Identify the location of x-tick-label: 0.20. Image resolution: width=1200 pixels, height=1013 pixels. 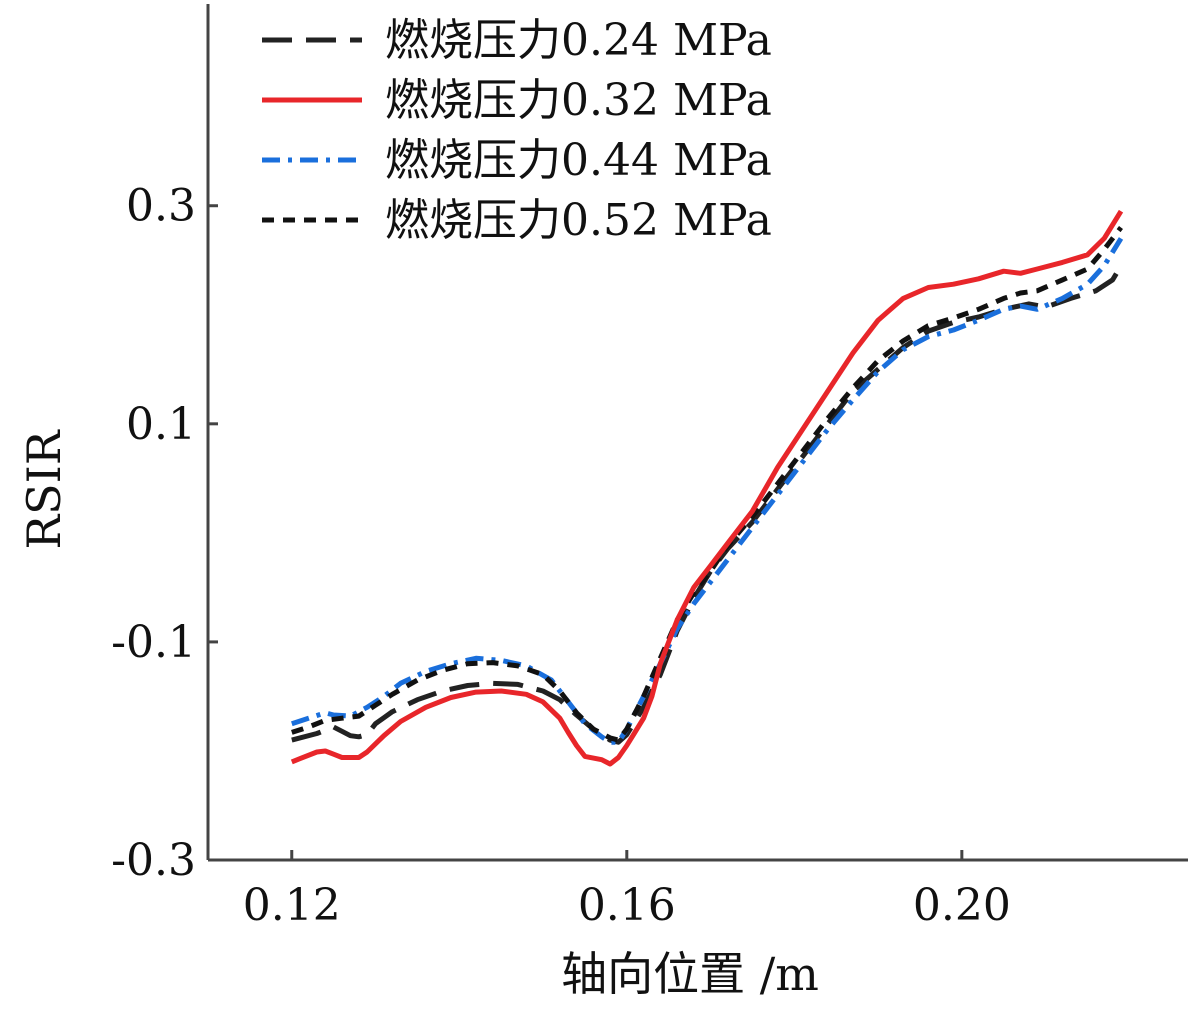
(962, 905).